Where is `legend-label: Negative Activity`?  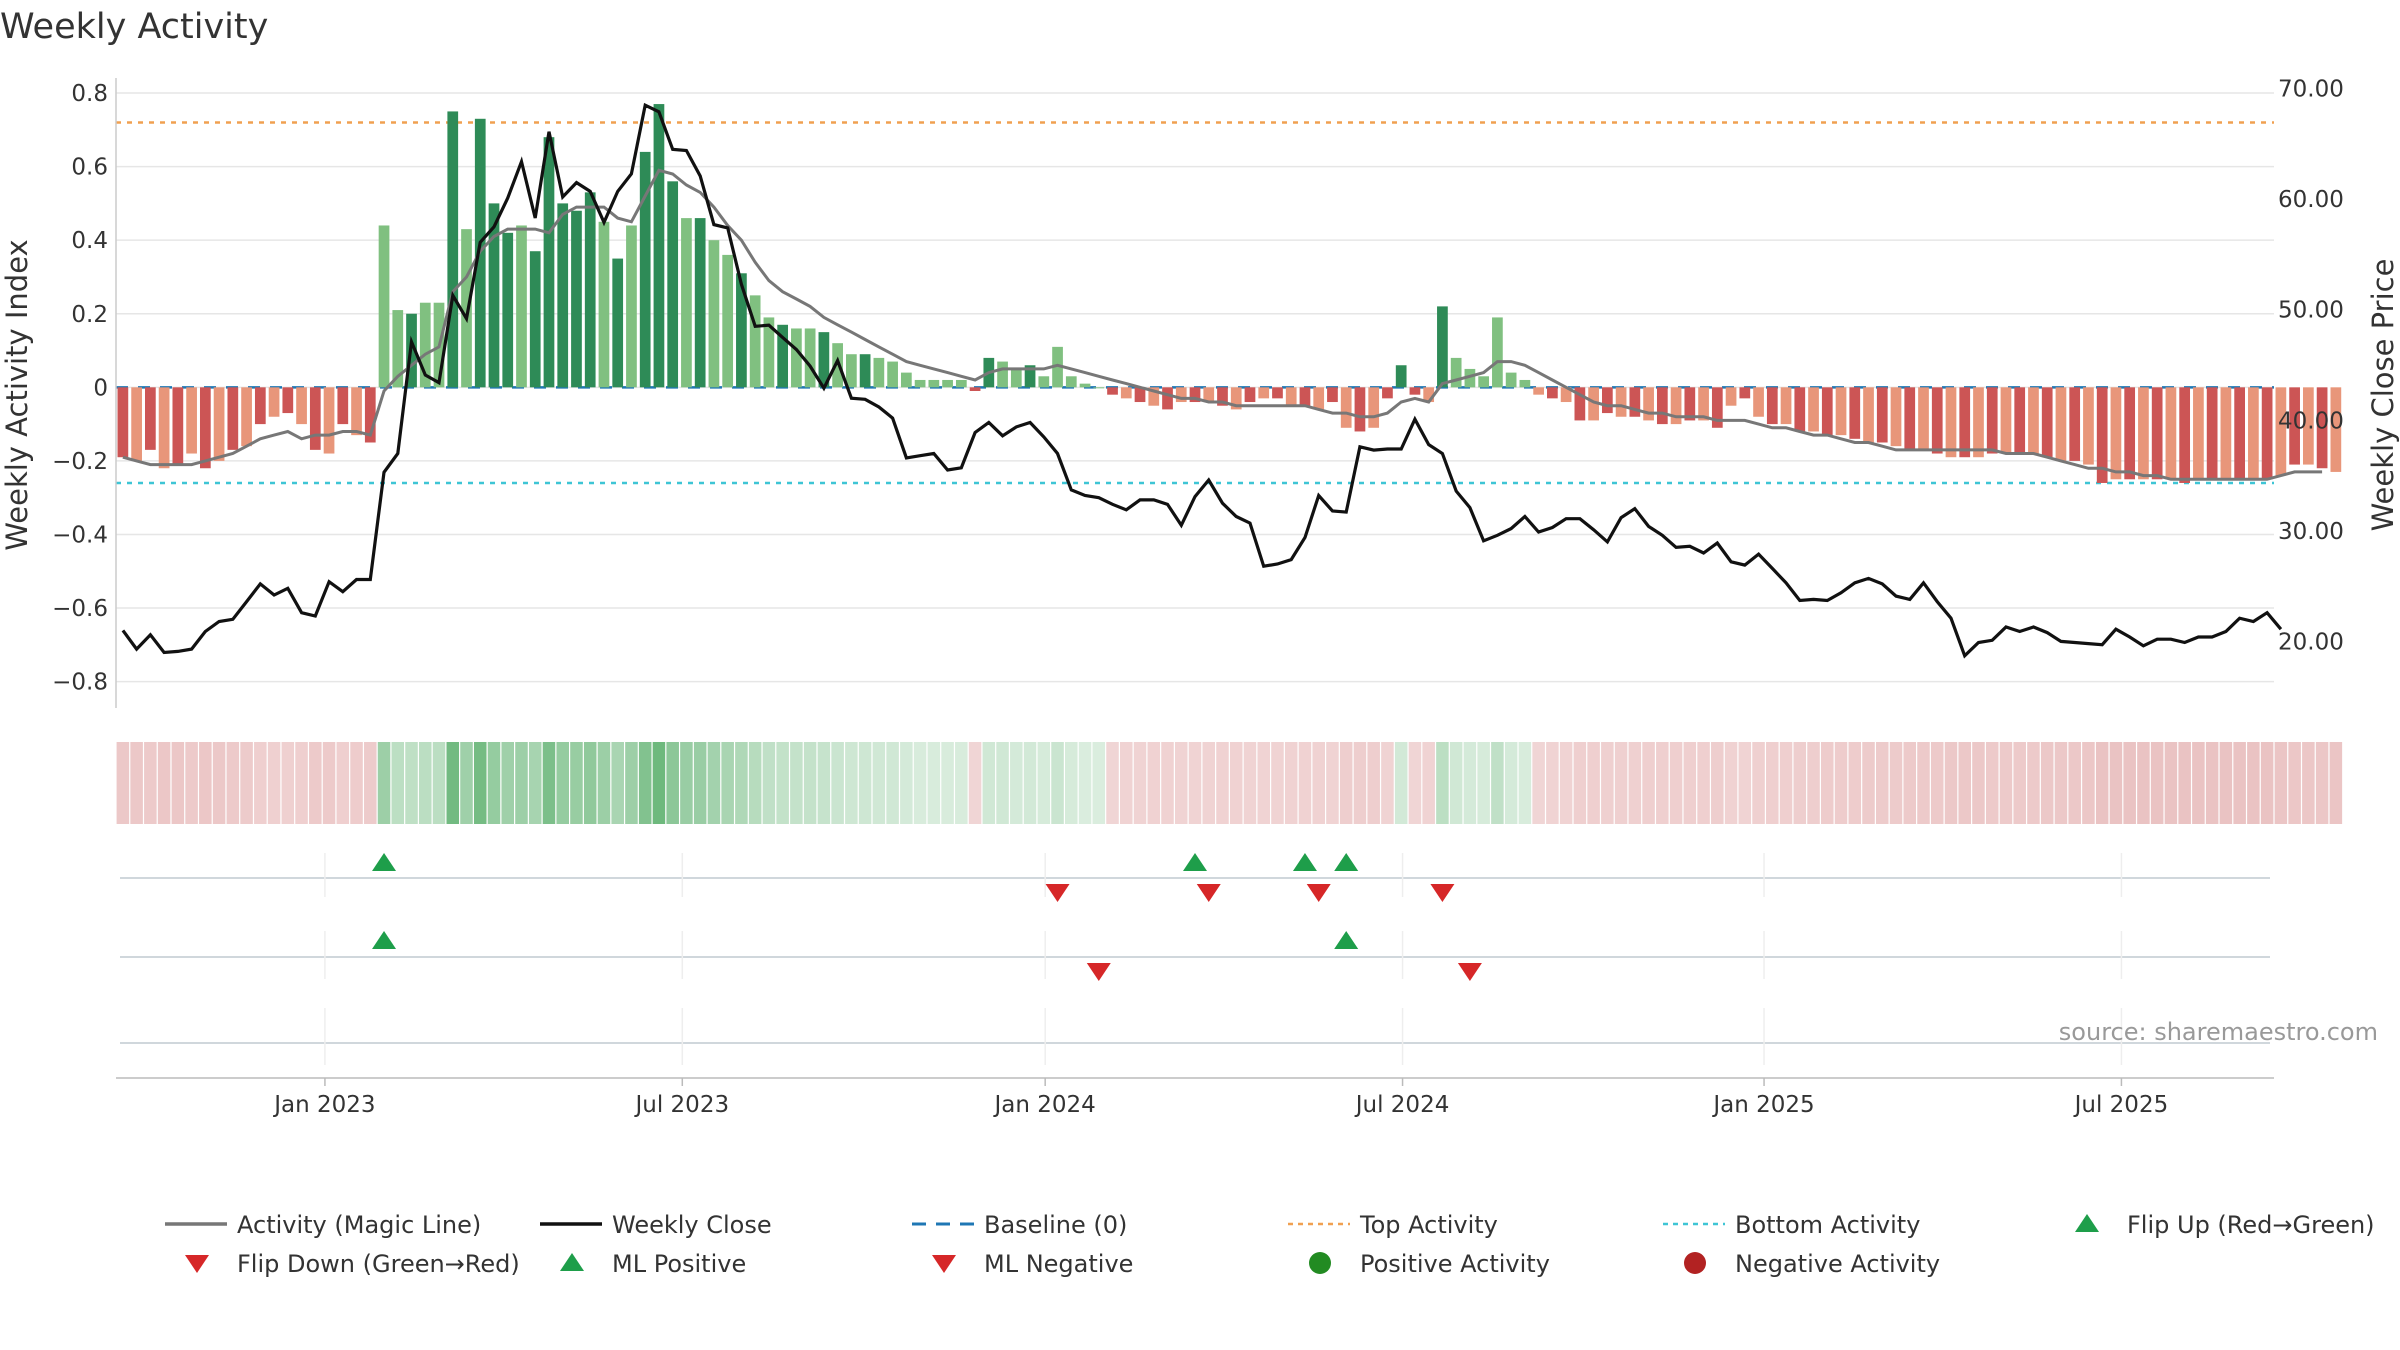 legend-label: Negative Activity is located at coordinates (1837, 1264).